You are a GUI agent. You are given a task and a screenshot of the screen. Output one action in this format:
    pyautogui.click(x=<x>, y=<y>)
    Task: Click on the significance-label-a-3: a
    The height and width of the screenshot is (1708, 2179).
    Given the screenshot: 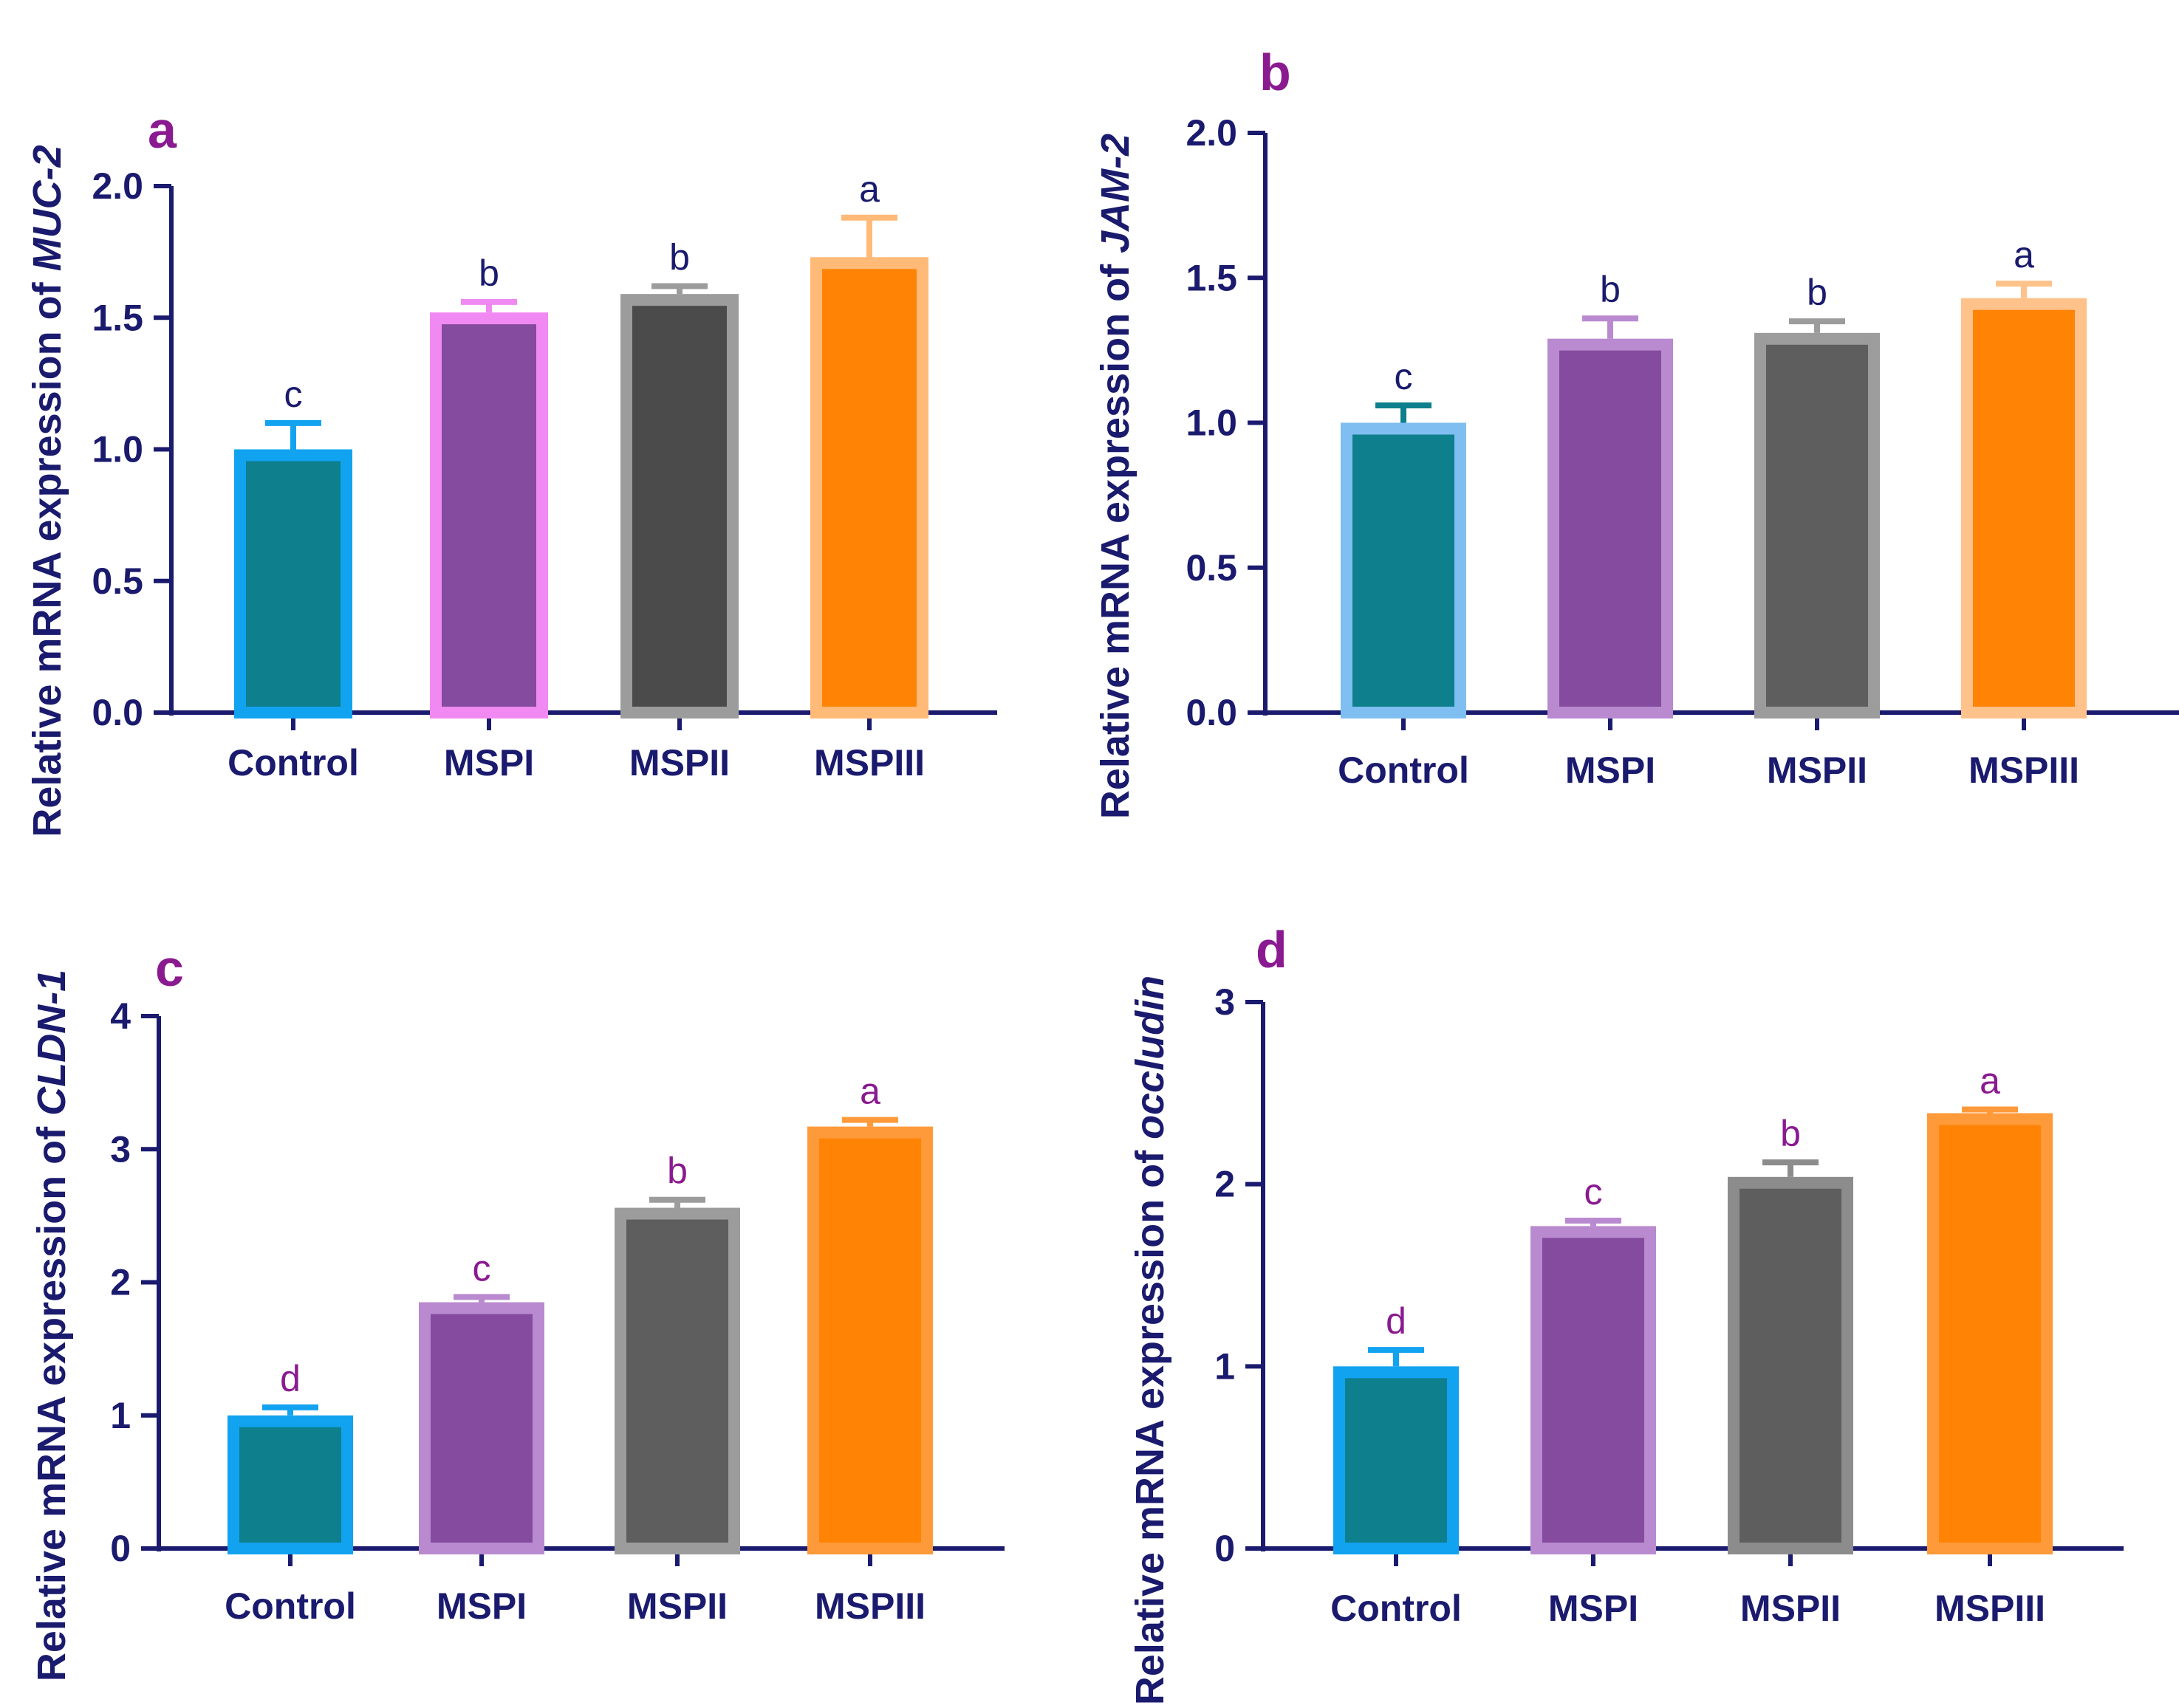 What is the action you would take?
    pyautogui.click(x=869, y=189)
    